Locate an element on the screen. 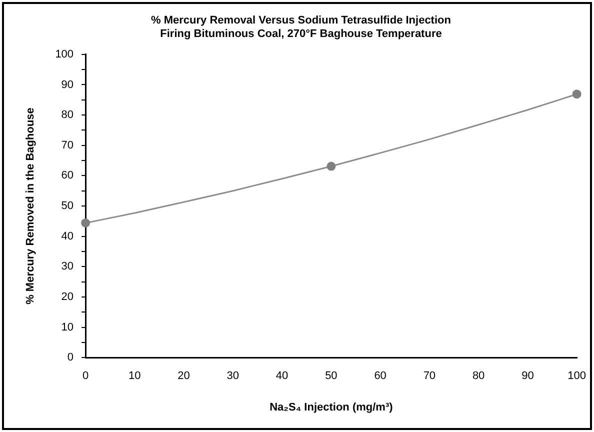 Image resolution: width=594 pixels, height=432 pixels. x-tick-label: 90 is located at coordinates (528, 376).